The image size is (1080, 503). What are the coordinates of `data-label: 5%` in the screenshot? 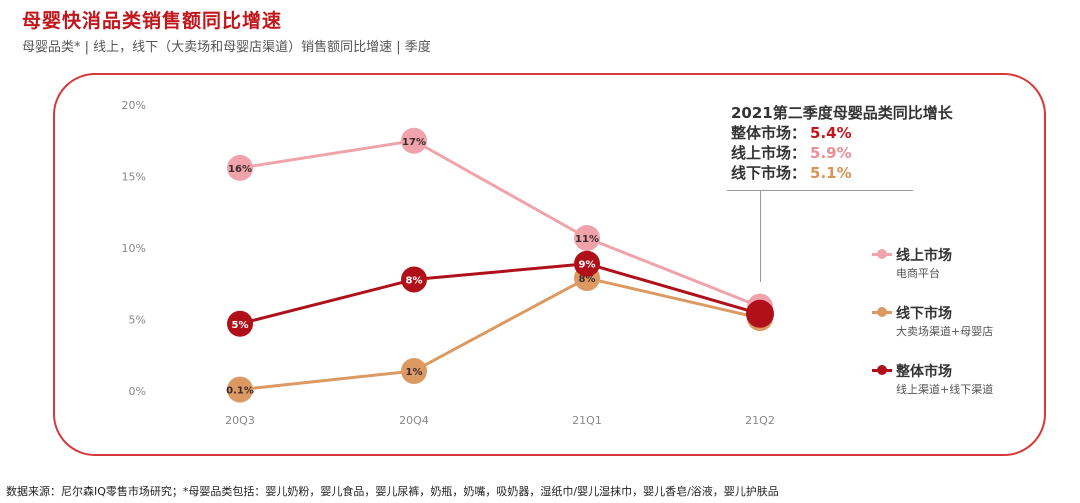 It's located at (240, 325).